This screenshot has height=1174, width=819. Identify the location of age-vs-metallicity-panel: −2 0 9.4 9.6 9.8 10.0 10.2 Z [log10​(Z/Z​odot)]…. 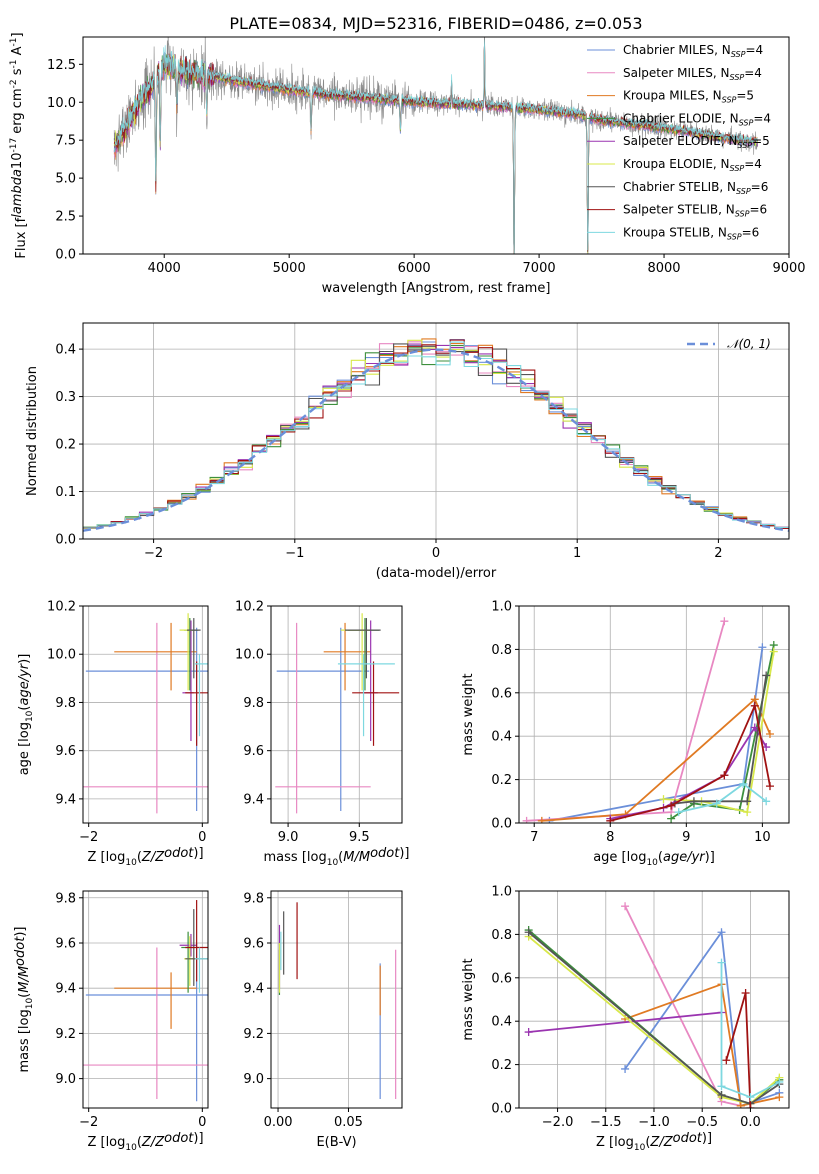
(113, 734).